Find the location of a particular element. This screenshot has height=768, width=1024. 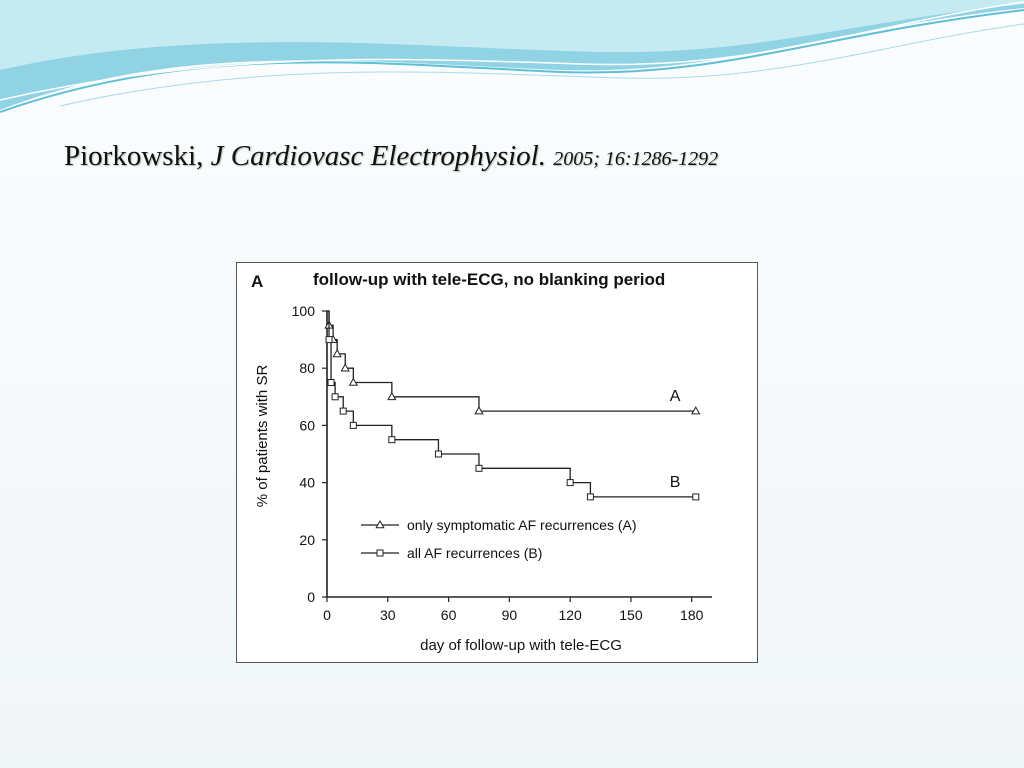

x-axis-label: day of follow-up with tele-ECG is located at coordinates (521, 645).